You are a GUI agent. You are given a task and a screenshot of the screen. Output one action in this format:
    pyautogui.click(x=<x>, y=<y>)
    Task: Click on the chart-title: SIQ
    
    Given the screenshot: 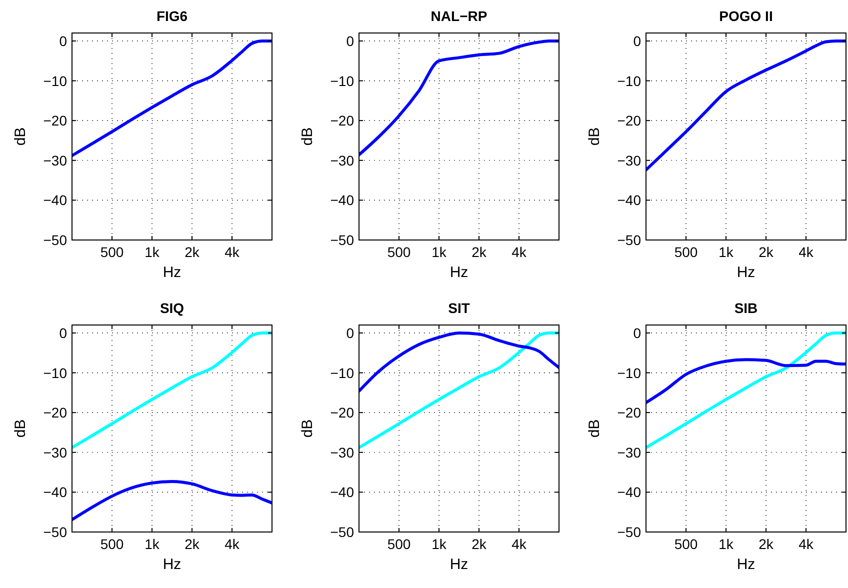 What is the action you would take?
    pyautogui.click(x=172, y=308)
    